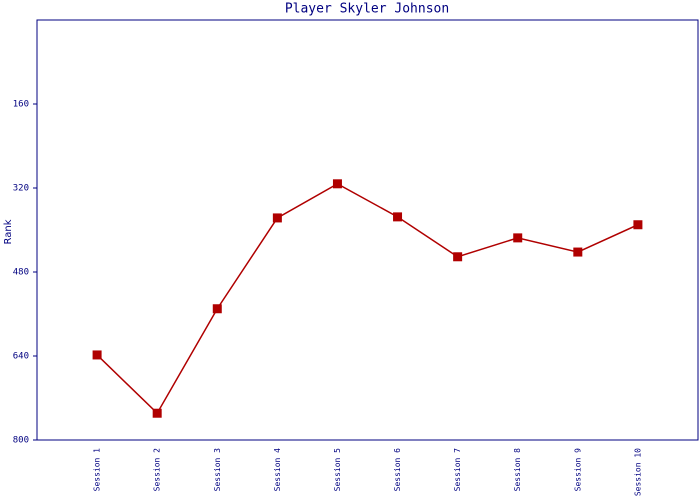 This screenshot has width=700, height=500. I want to click on y-tick-label: 160, so click(21, 105).